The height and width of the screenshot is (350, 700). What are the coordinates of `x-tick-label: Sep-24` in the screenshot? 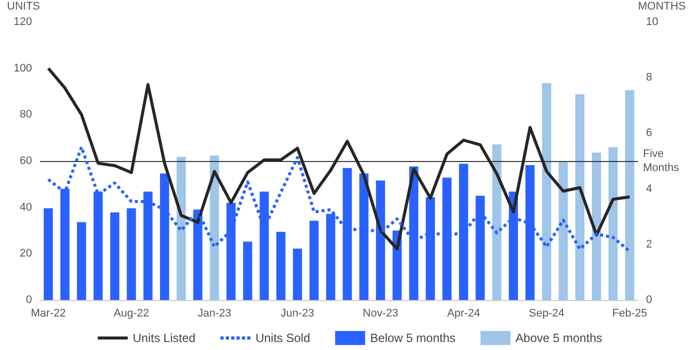 It's located at (546, 314).